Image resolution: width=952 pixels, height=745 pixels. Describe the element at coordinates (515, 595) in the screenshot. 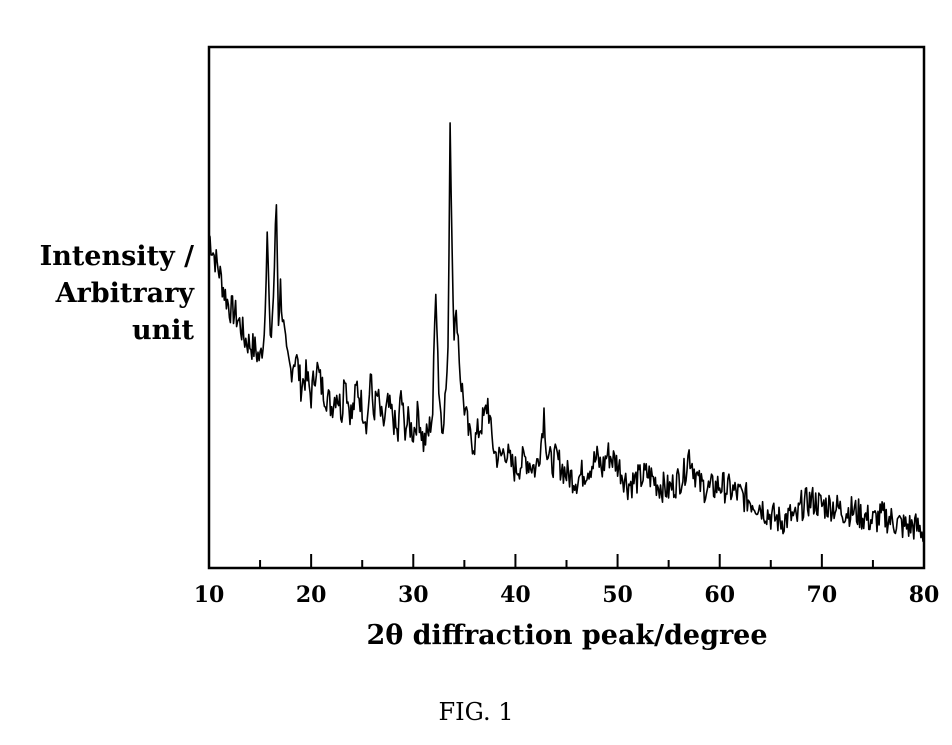

I see `x-tick-label-40: 40` at that location.